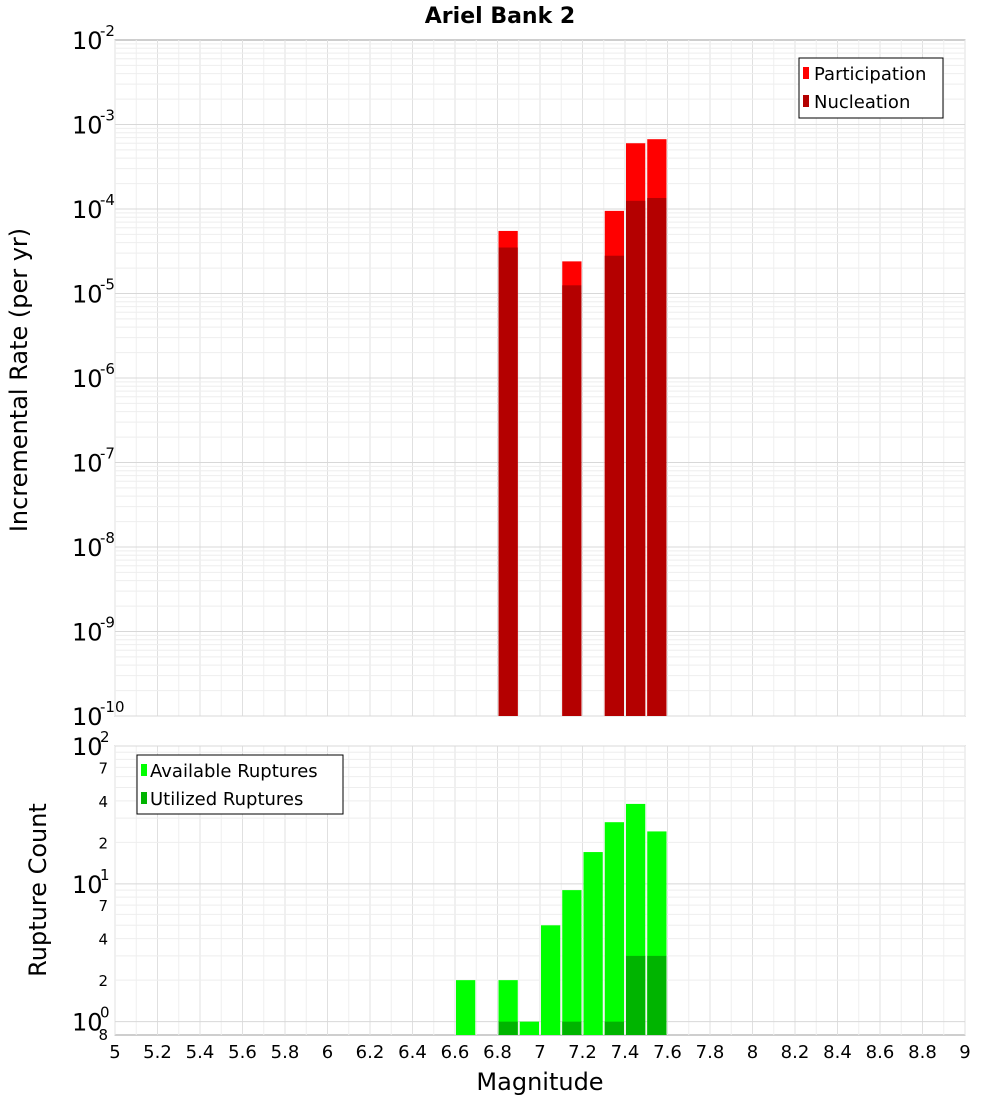  I want to click on x-tick-label: 7, so click(539, 1052).